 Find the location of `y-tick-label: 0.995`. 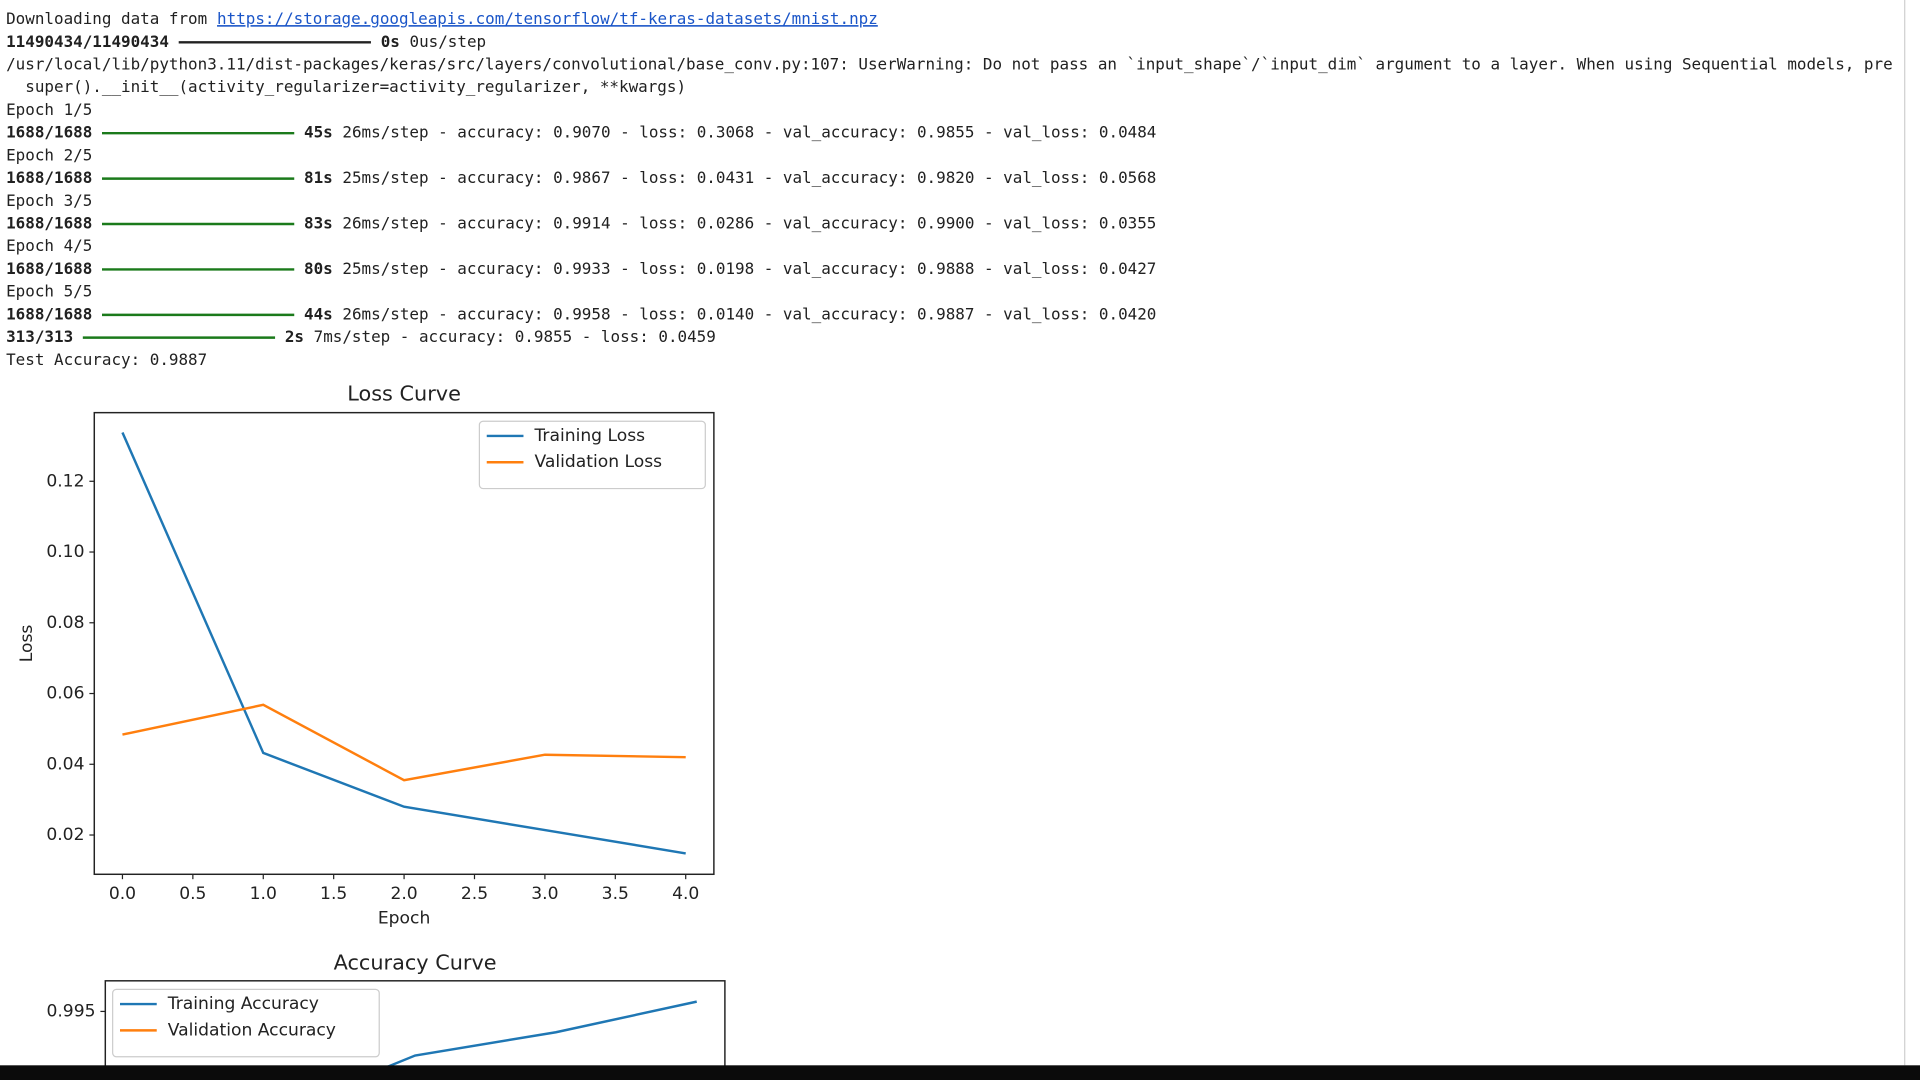

y-tick-label: 0.995 is located at coordinates (70, 1011).